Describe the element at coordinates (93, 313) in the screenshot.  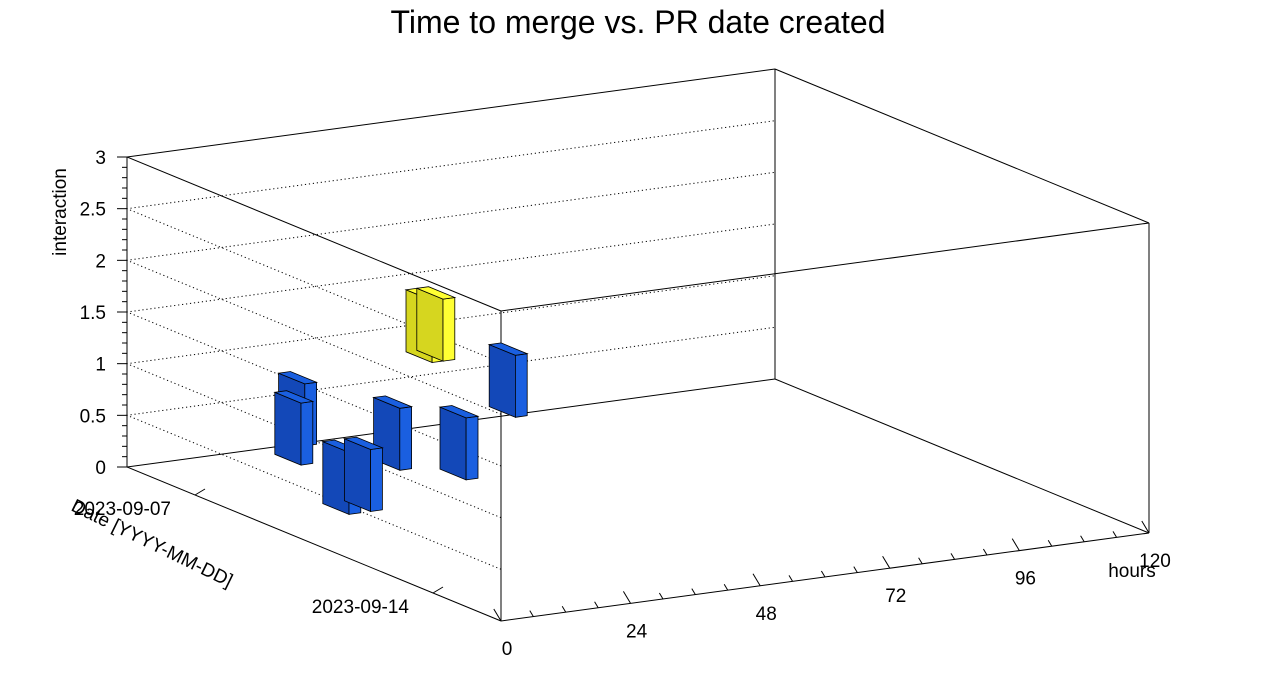
I see `z-tick-label: 1.5` at that location.